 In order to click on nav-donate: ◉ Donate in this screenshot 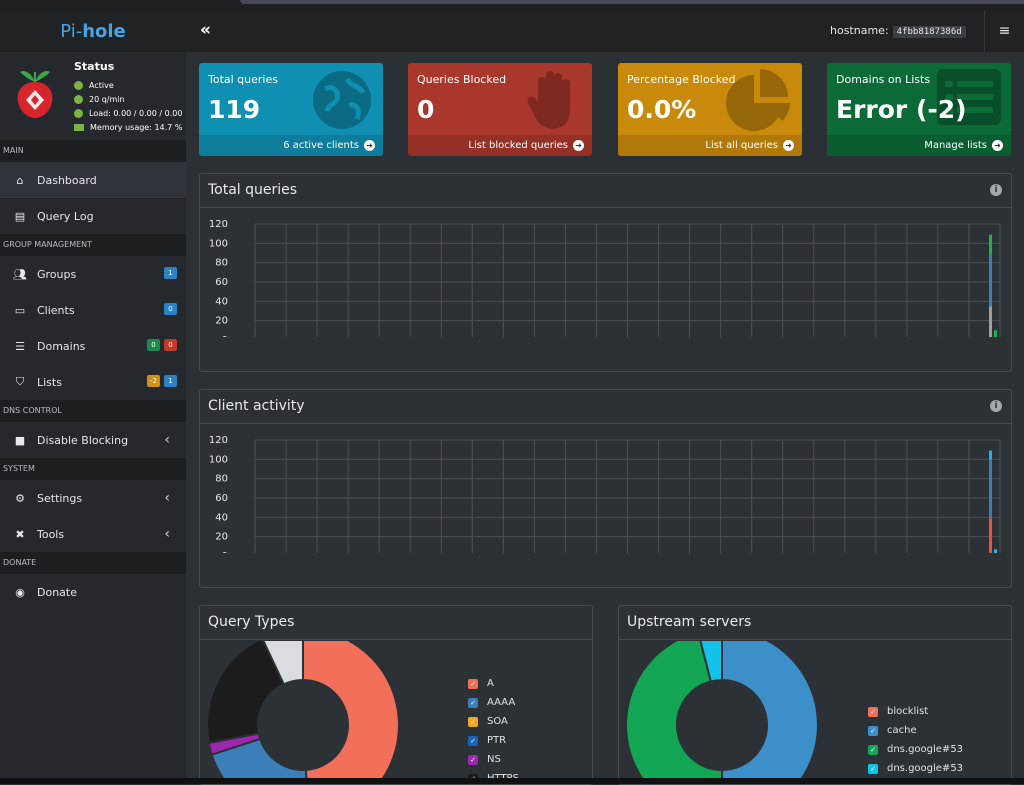, I will do `click(93, 592)`.